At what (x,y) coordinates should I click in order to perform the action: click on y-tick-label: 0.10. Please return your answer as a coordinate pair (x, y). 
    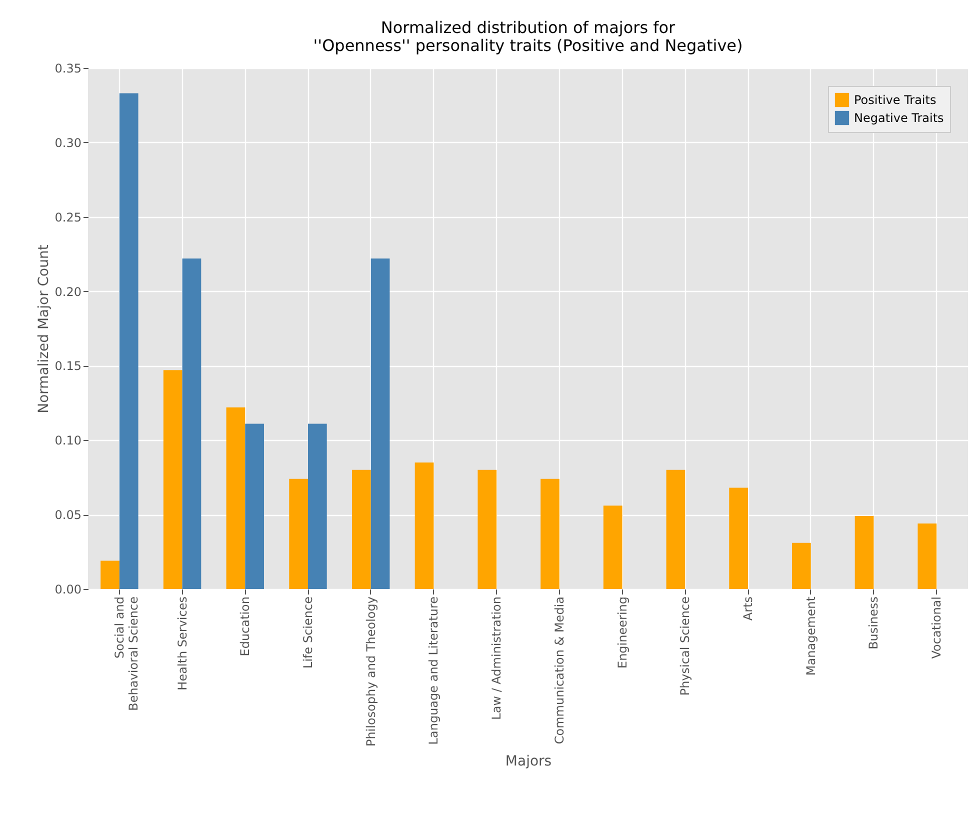
    Looking at the image, I should click on (68, 441).